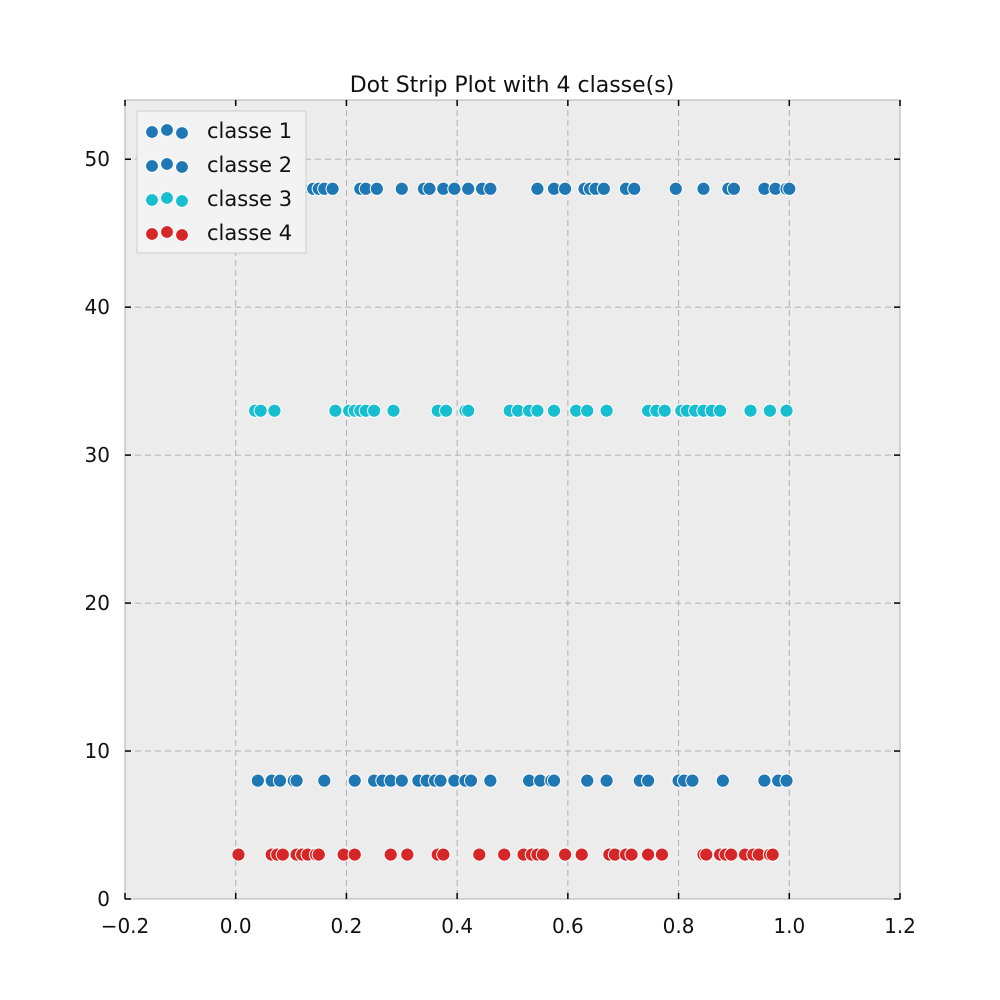 This screenshot has height=1000, width=1000. Describe the element at coordinates (103, 899) in the screenshot. I see `y-tick-label: 0` at that location.